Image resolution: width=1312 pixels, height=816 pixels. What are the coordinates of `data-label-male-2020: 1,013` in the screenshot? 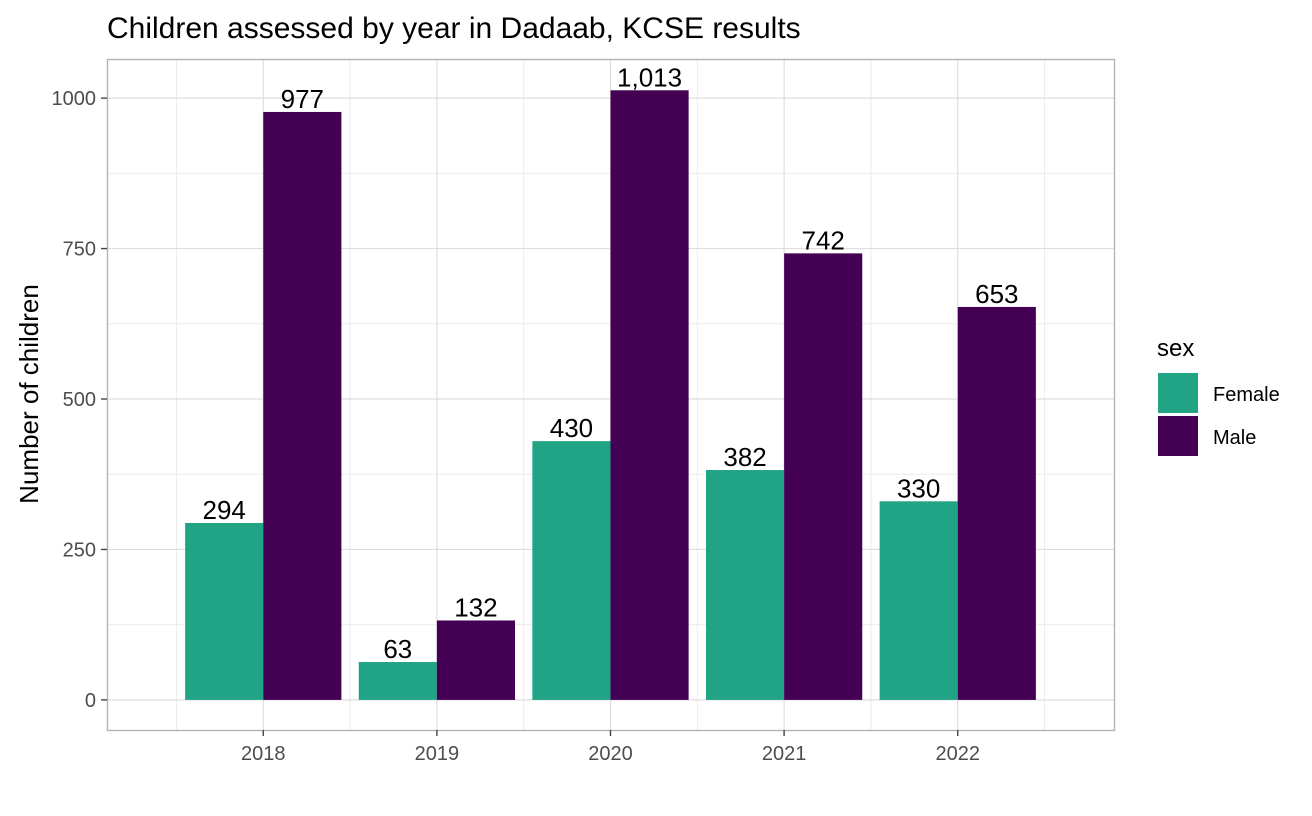 It's located at (649, 77).